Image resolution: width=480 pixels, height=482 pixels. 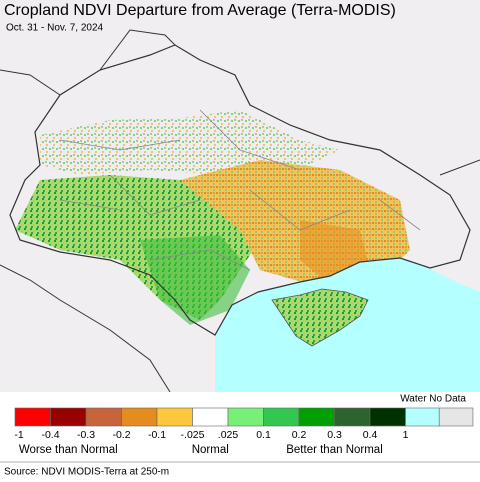 What do you see at coordinates (320, 317) in the screenshot?
I see `crimea` at bounding box center [320, 317].